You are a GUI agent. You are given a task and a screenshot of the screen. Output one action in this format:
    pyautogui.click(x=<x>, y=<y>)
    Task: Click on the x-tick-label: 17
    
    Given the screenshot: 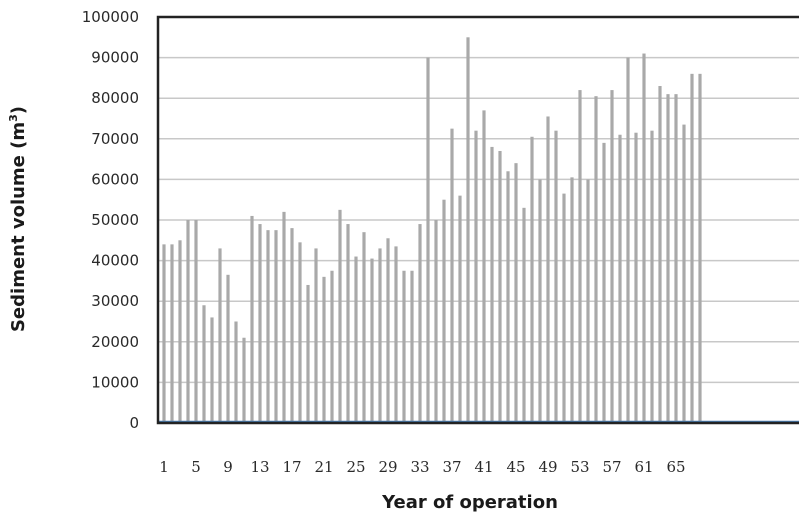 What is the action you would take?
    pyautogui.click(x=291, y=467)
    